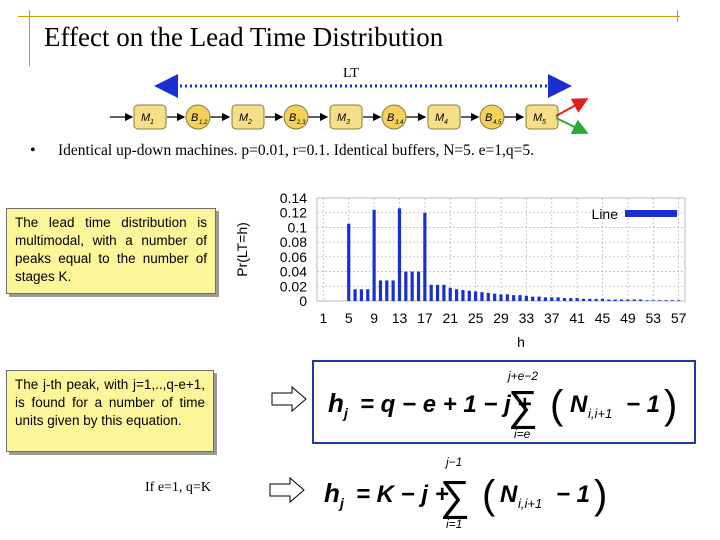 Image resolution: width=720 pixels, height=540 pixels. Describe the element at coordinates (557, 405) in the screenshot. I see `formula-1-lparen: (` at that location.